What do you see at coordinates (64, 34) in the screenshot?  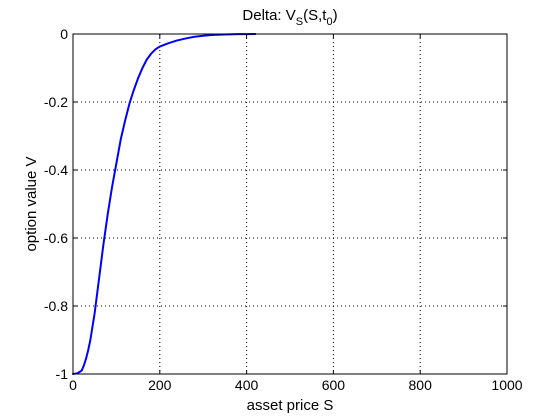 I see `y-tick-label: 0` at bounding box center [64, 34].